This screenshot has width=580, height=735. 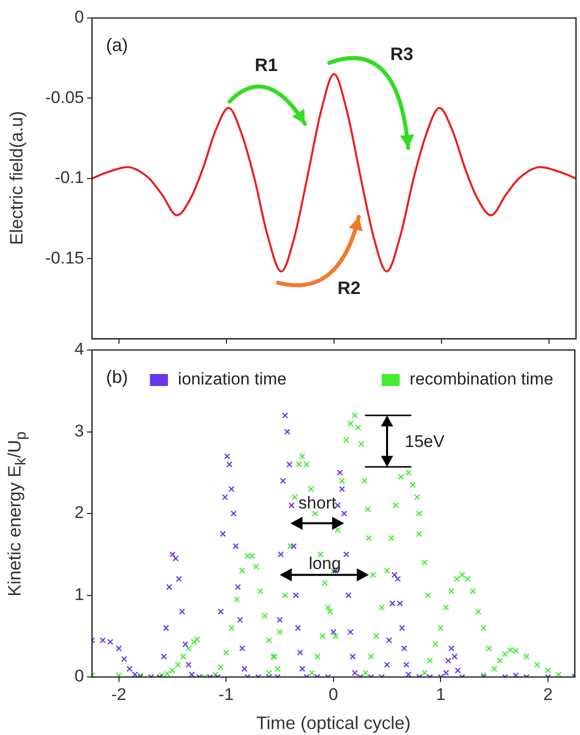 What do you see at coordinates (64, 97) in the screenshot?
I see `y-tick-label: -0.05` at bounding box center [64, 97].